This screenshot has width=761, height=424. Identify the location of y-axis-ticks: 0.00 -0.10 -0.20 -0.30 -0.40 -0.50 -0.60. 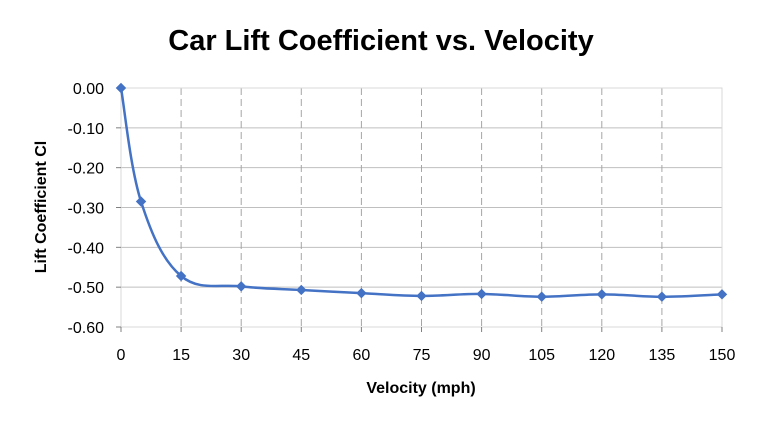
(94, 209).